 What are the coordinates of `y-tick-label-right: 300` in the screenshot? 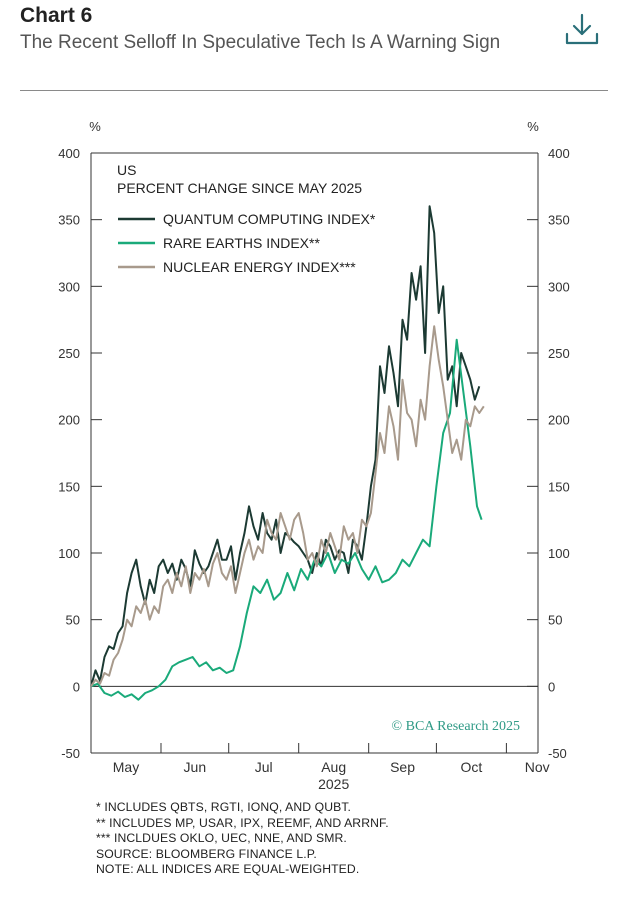 It's located at (559, 286).